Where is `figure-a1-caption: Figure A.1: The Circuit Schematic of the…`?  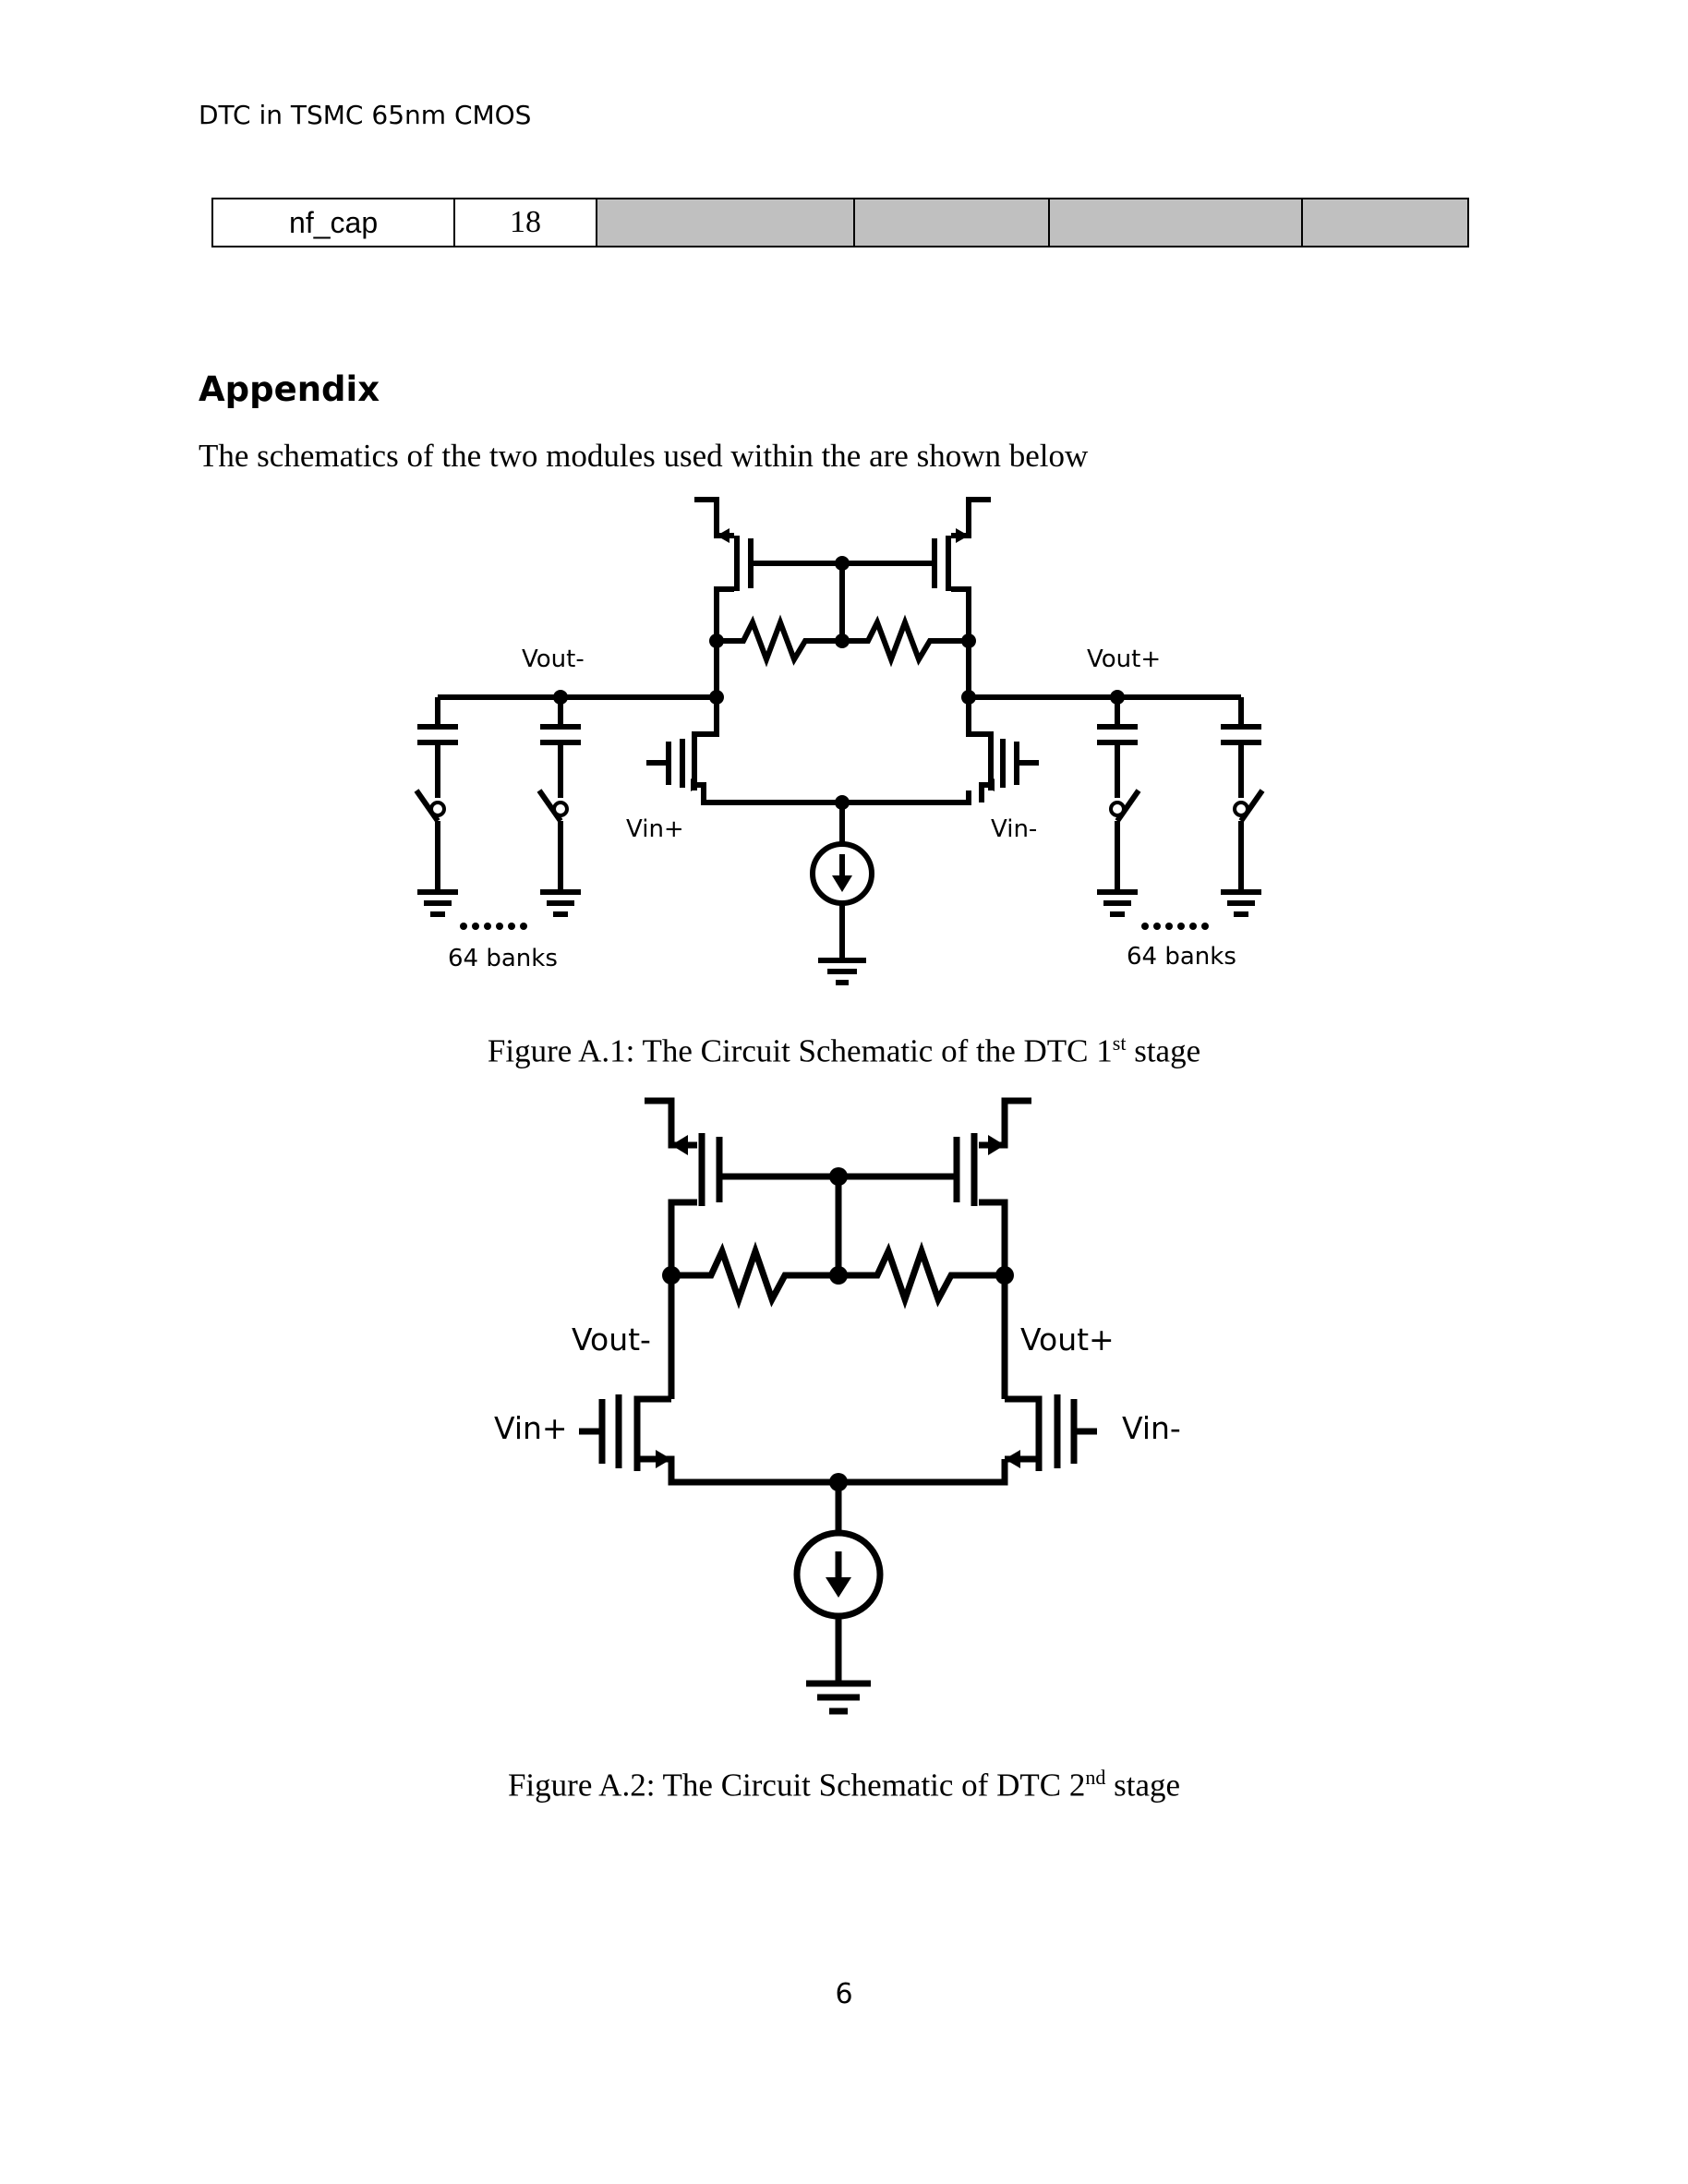
figure-a1-caption: Figure A.1: The Circuit Schematic of the… is located at coordinates (844, 1050).